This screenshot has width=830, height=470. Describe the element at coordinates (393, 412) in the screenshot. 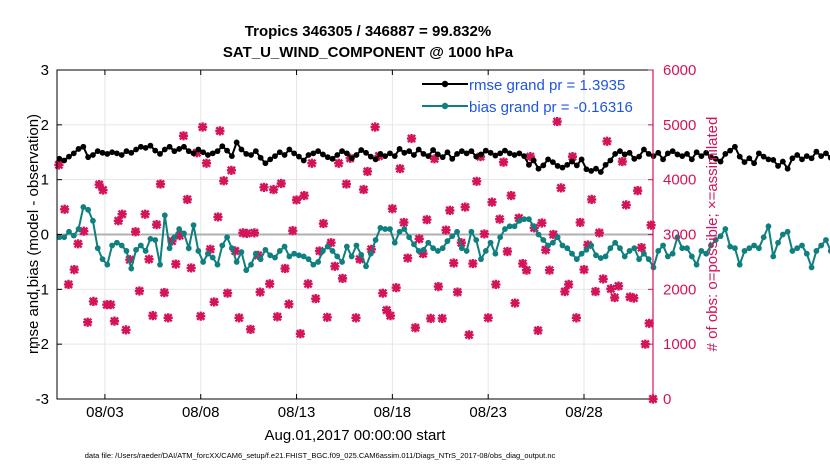

I see `x-tick-label-3: 08/18` at that location.